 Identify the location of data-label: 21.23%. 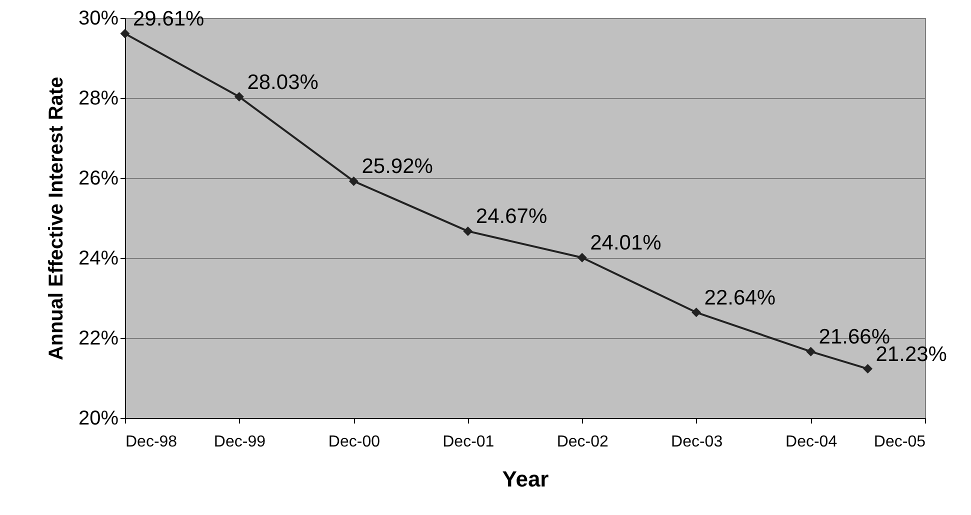
(911, 354).